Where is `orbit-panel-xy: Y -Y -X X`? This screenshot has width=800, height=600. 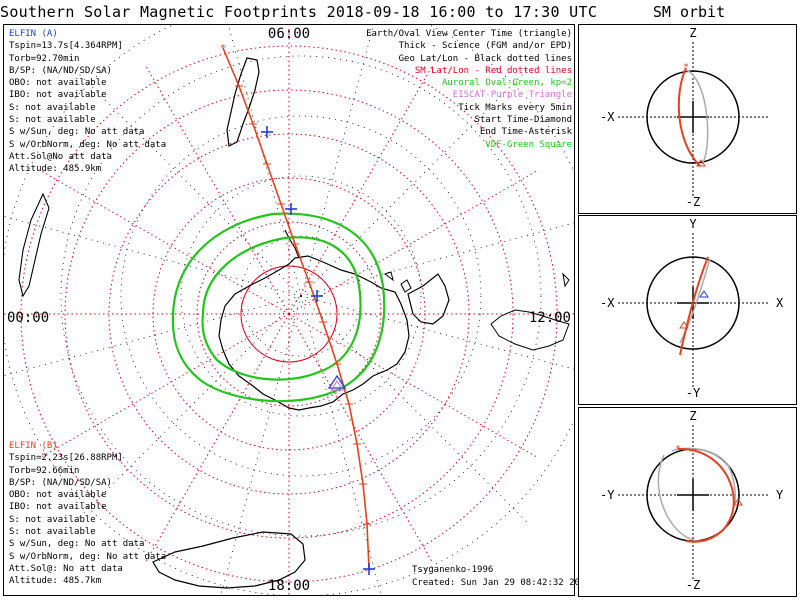 orbit-panel-xy: Y -Y -X X is located at coordinates (687, 310).